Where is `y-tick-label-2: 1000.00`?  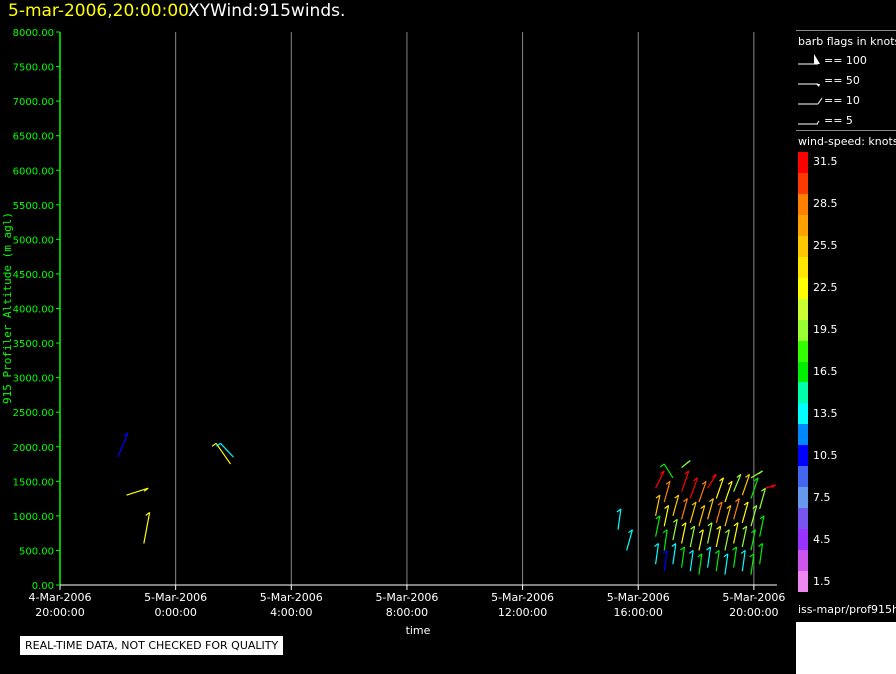
y-tick-label-2: 1000.00 is located at coordinates (33, 517).